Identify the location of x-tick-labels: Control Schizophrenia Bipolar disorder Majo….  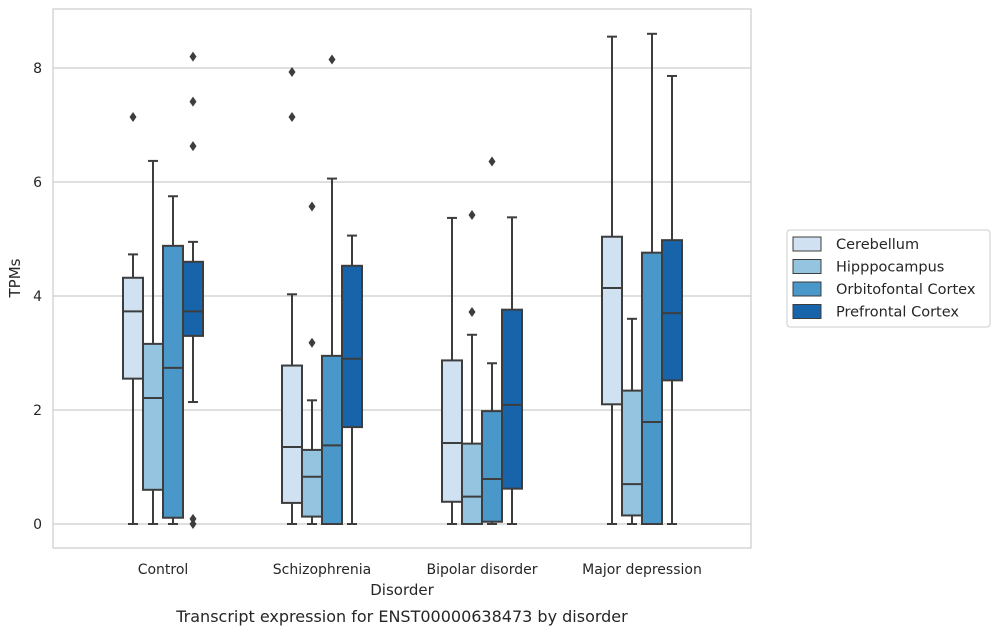
(420, 570).